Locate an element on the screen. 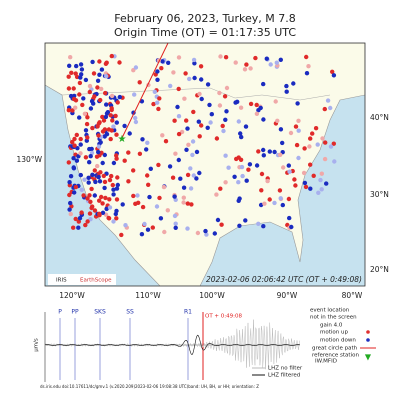 This screenshot has width=400, height=400. station-star: ★ is located at coordinates (122, 139).